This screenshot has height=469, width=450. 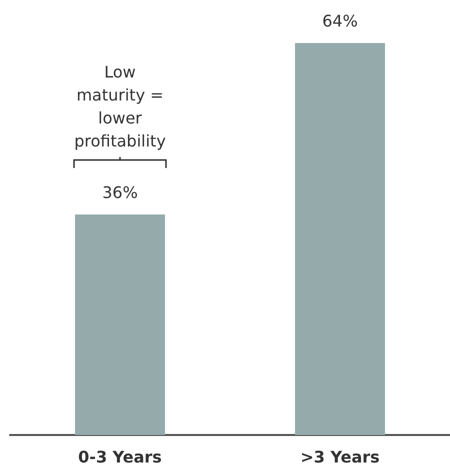 What do you see at coordinates (120, 106) in the screenshot?
I see `annotation: Low maturity = lower profitability` at bounding box center [120, 106].